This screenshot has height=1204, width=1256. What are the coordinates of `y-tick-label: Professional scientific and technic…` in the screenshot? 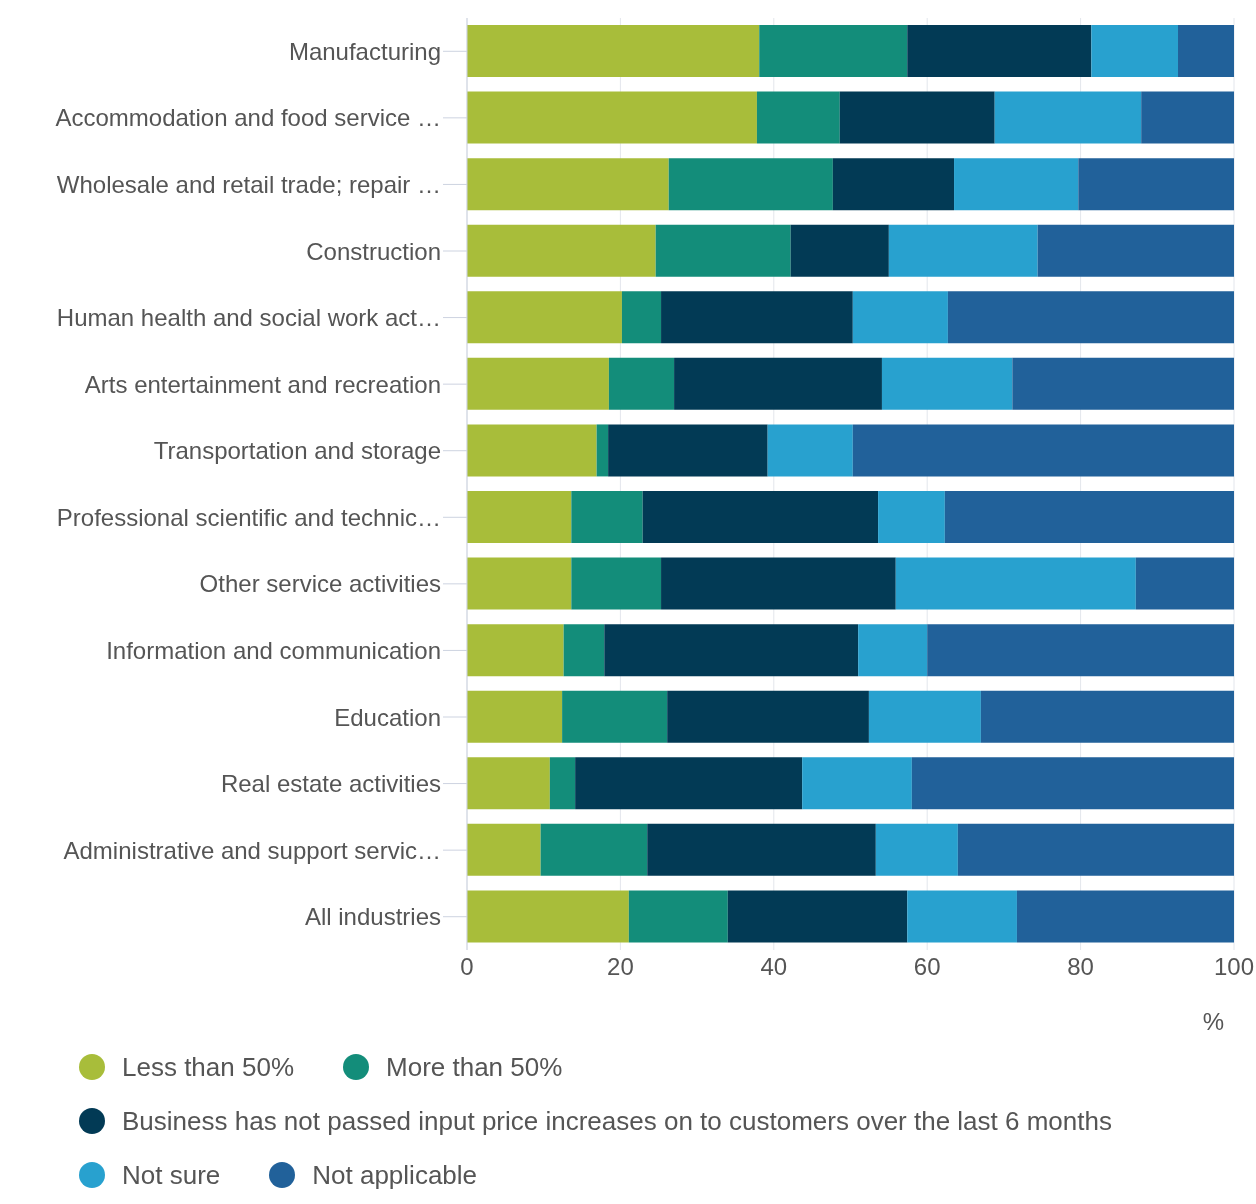 It's located at (248, 517).